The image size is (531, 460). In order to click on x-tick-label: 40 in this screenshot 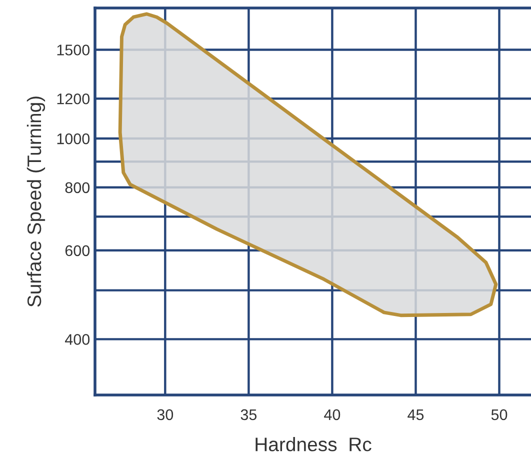, I will do `click(332, 414)`.